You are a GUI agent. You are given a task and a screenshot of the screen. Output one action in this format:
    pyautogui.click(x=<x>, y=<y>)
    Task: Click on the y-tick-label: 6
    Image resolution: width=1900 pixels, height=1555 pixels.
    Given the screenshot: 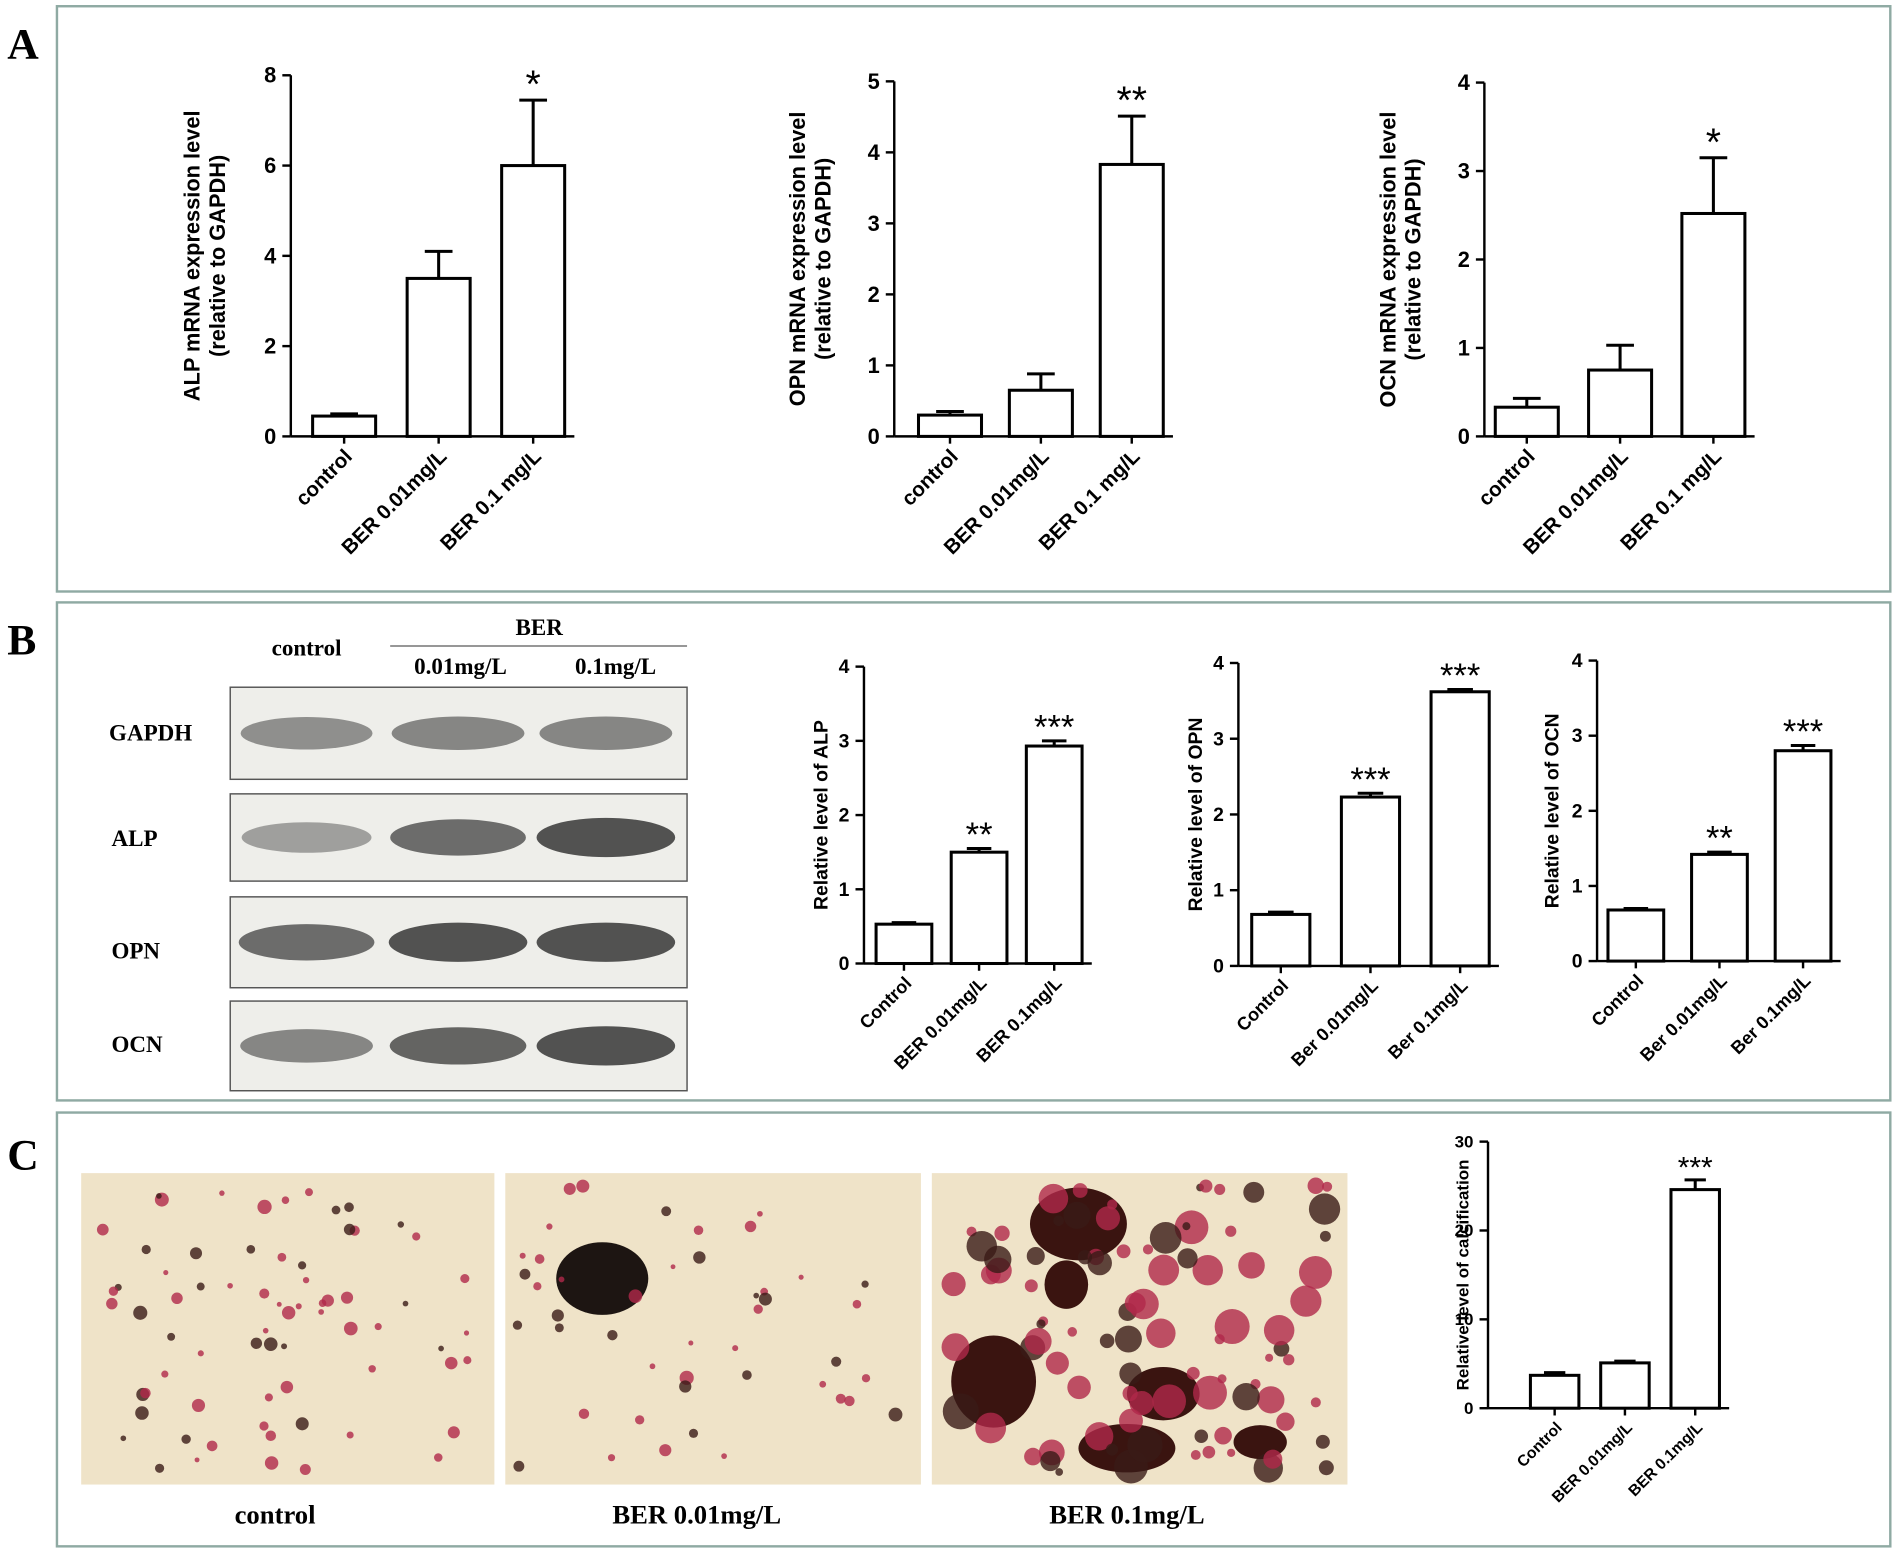 What is the action you would take?
    pyautogui.click(x=270, y=165)
    